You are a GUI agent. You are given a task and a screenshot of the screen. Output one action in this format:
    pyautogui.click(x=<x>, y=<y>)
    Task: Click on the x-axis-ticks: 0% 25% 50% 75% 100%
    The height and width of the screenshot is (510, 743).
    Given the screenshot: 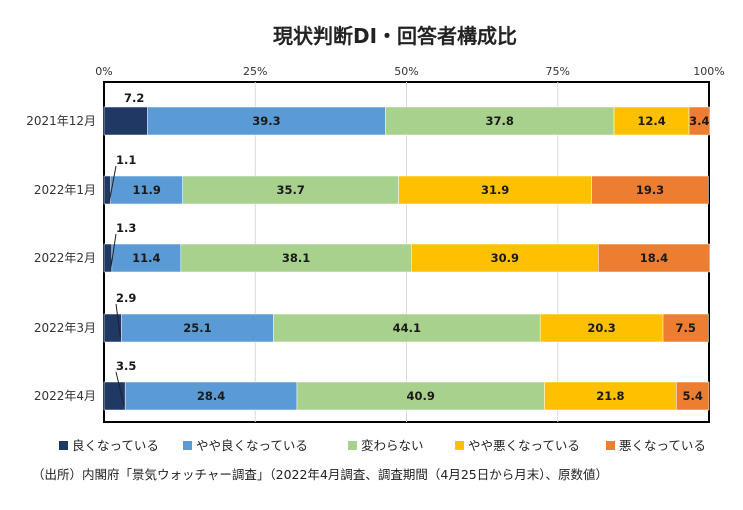 What is the action you would take?
    pyautogui.click(x=409, y=71)
    